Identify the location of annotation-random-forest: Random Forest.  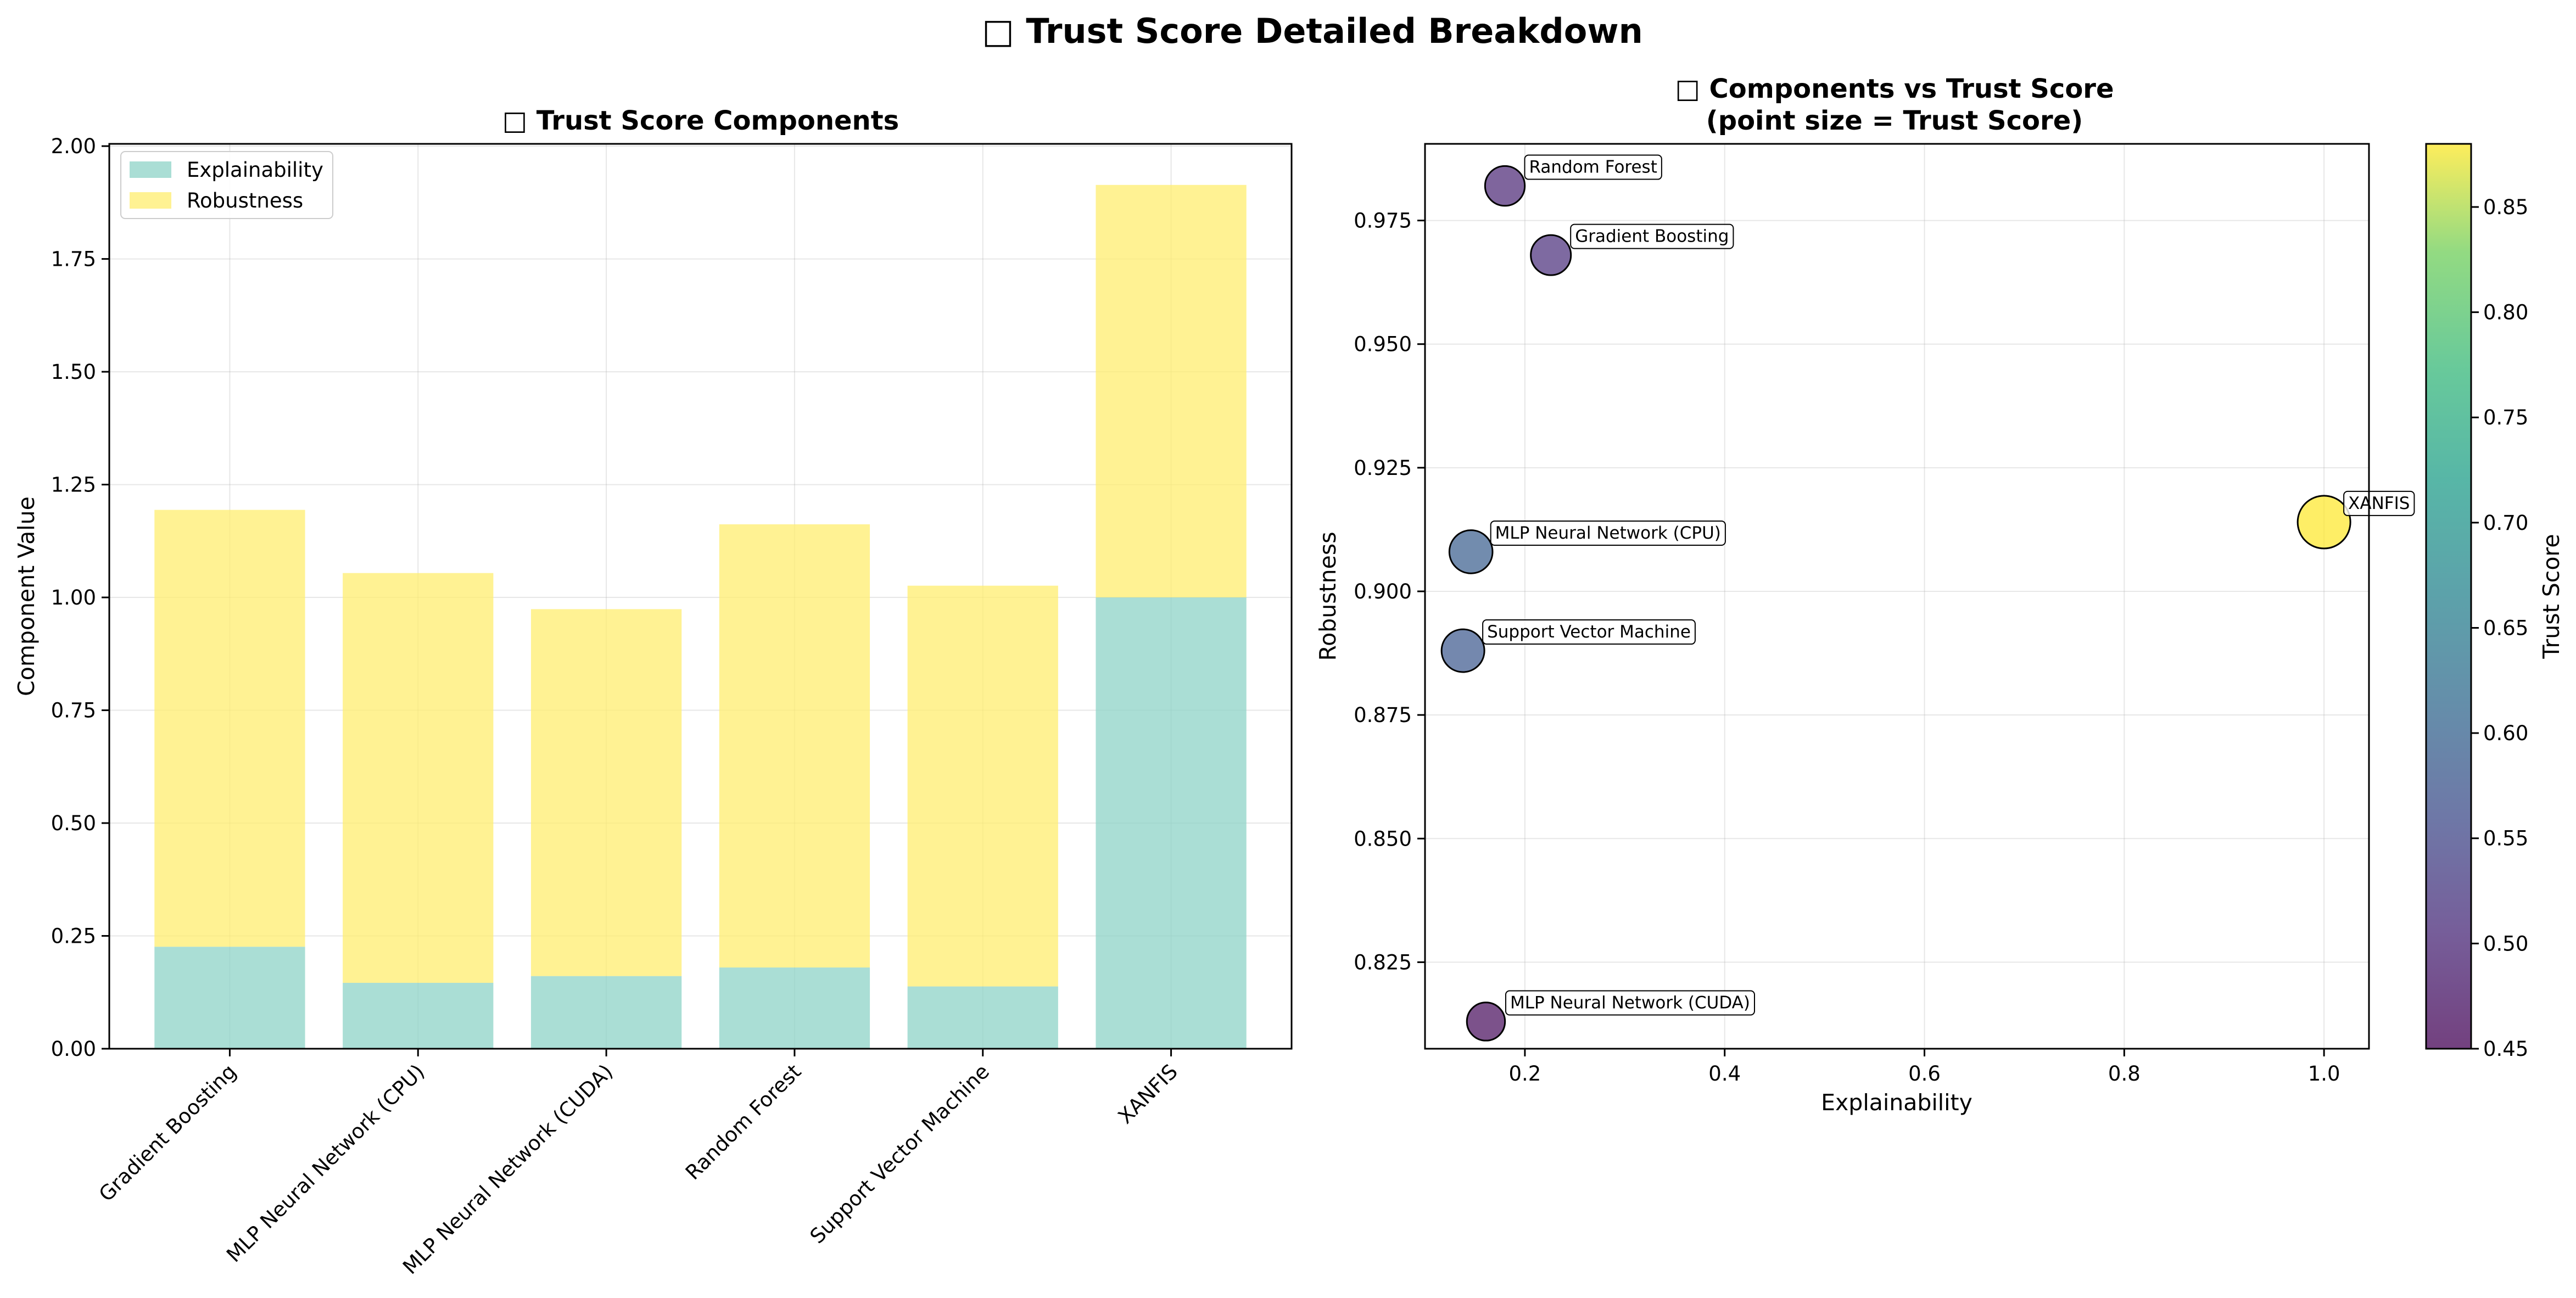
(1593, 167).